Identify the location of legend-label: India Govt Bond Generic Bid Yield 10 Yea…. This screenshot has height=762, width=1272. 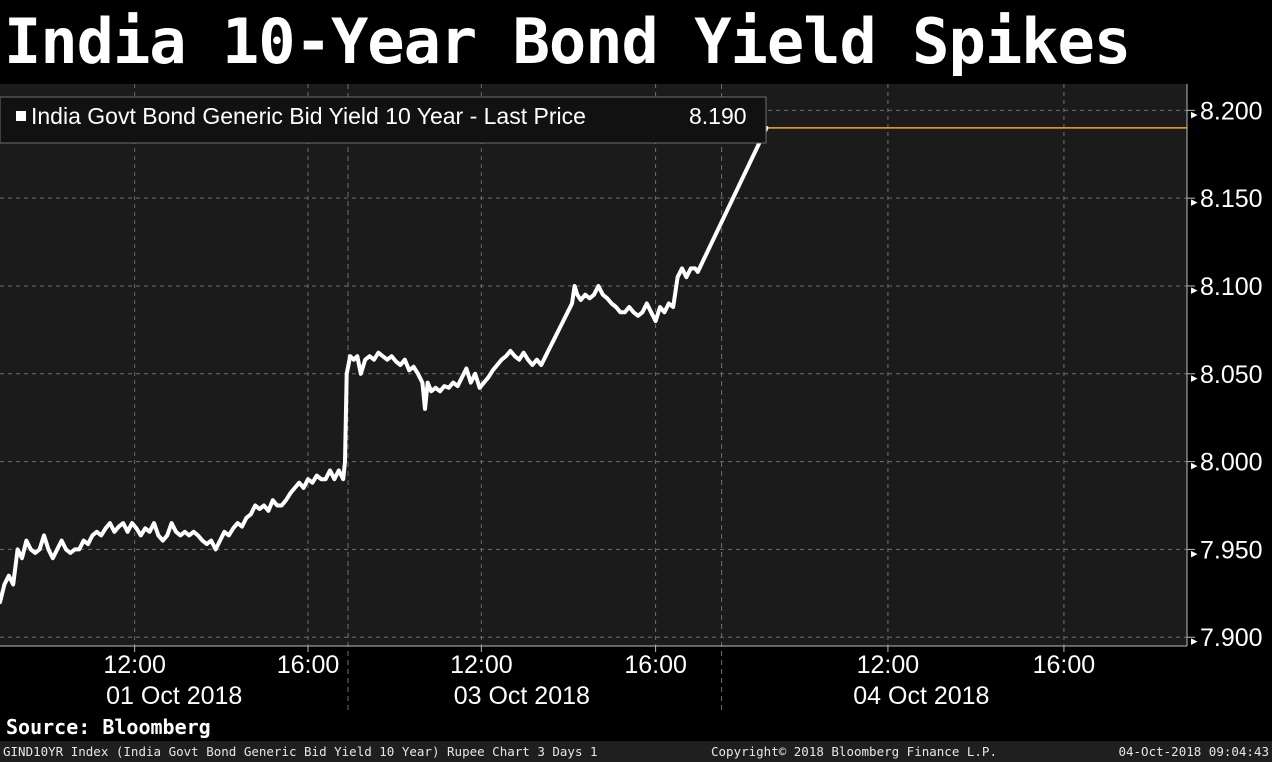
(308, 116).